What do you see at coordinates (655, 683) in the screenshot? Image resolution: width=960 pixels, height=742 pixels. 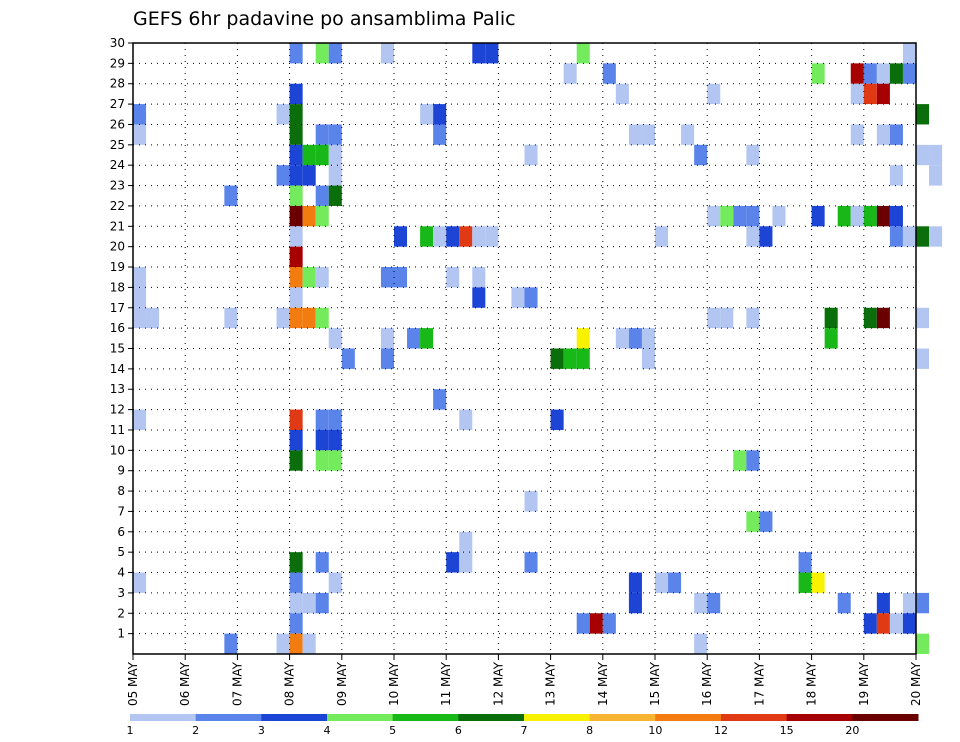 I see `x-tick-label: 15 MAY` at bounding box center [655, 683].